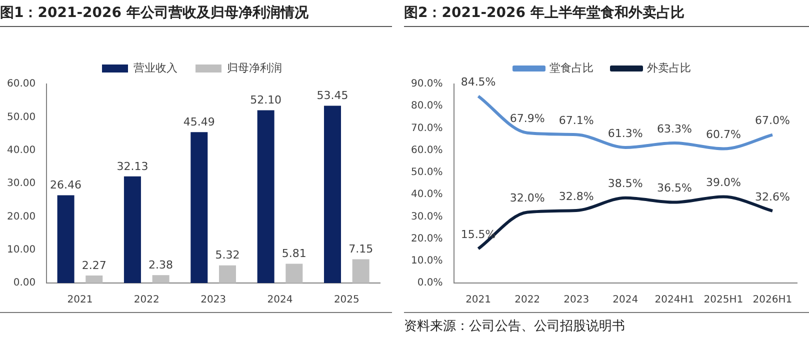 This screenshot has width=809, height=362. Describe the element at coordinates (347, 300) in the screenshot. I see `x-tick-label: 2025` at that location.